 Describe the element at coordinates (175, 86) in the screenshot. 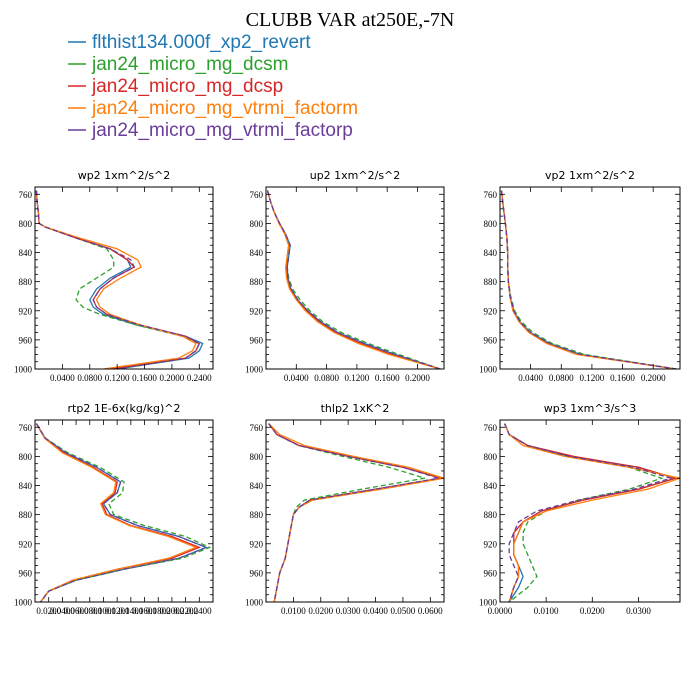

I see `legend-item: jan24_micro_mg_dcsp` at that location.